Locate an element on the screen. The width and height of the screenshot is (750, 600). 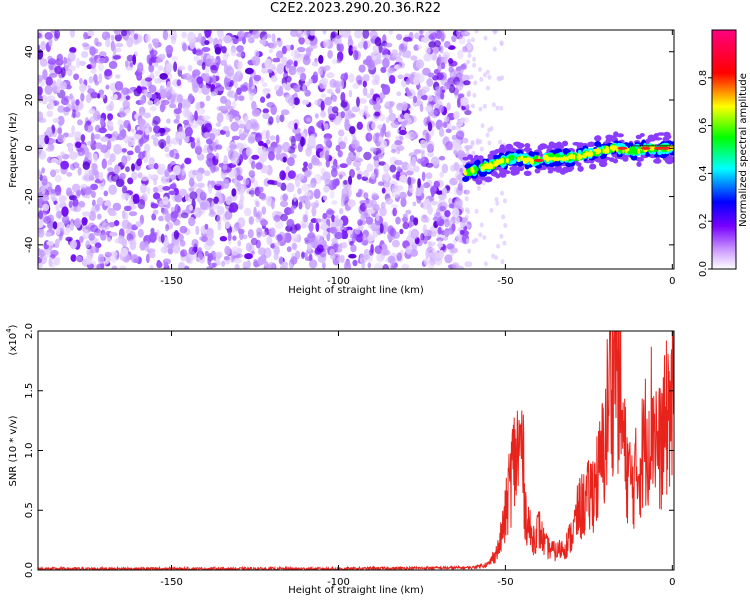
heatmap-peak-cell is located at coordinates (665, 148).